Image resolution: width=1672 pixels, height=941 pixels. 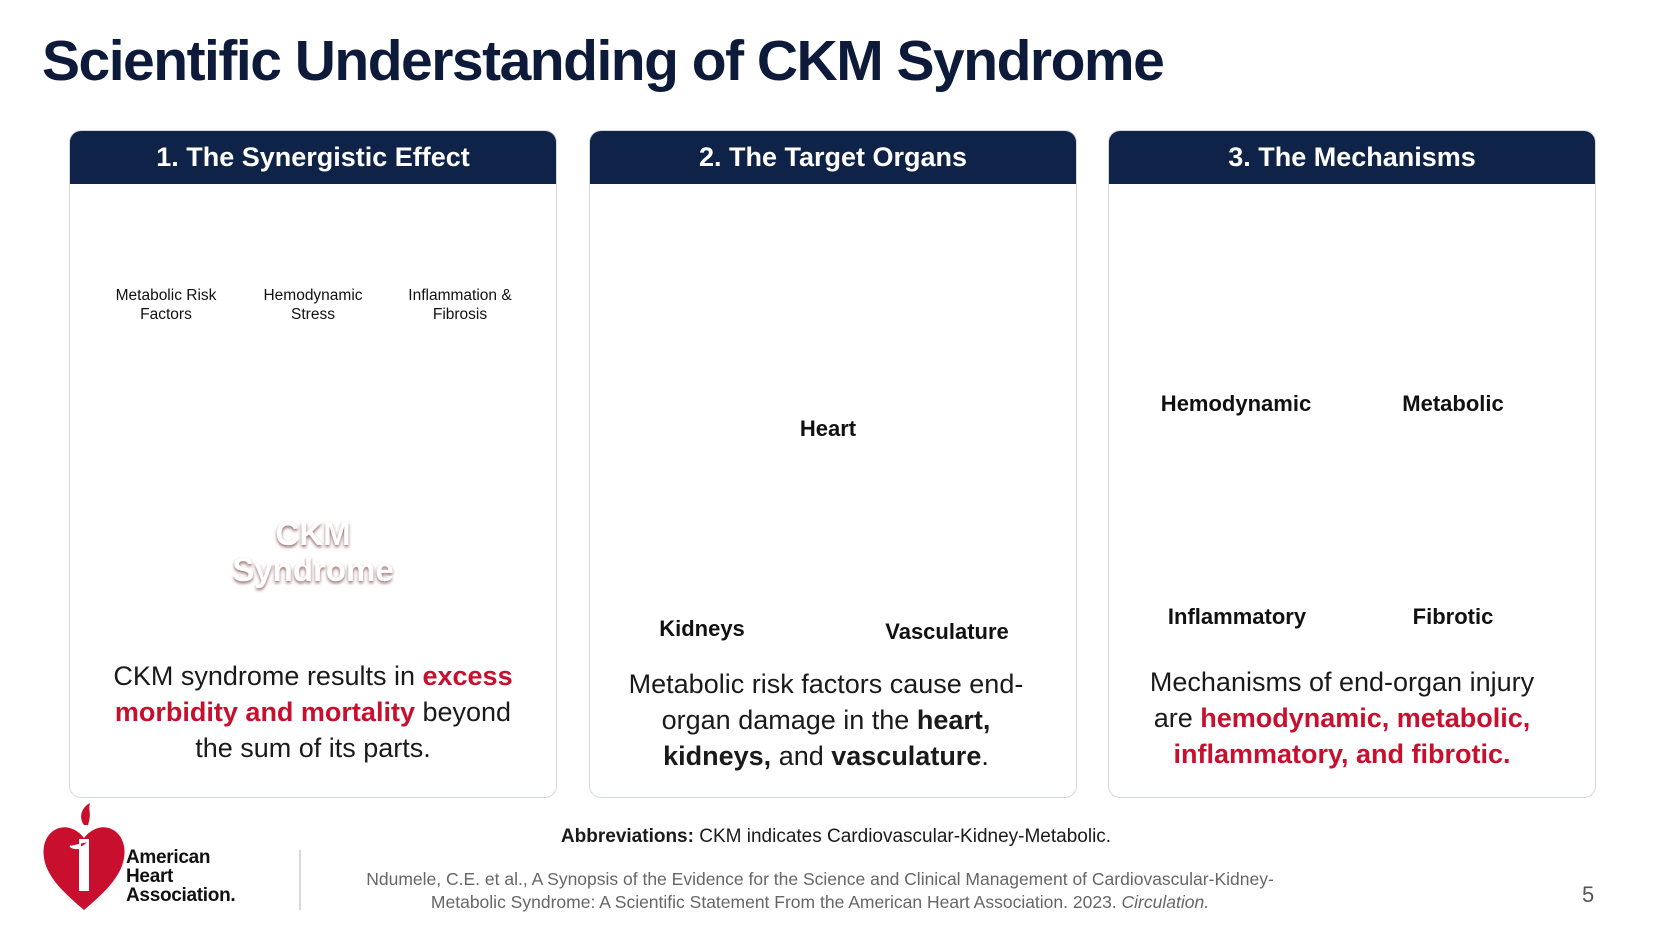 What do you see at coordinates (906, 756) in the screenshot?
I see `text-run: vasculature` at bounding box center [906, 756].